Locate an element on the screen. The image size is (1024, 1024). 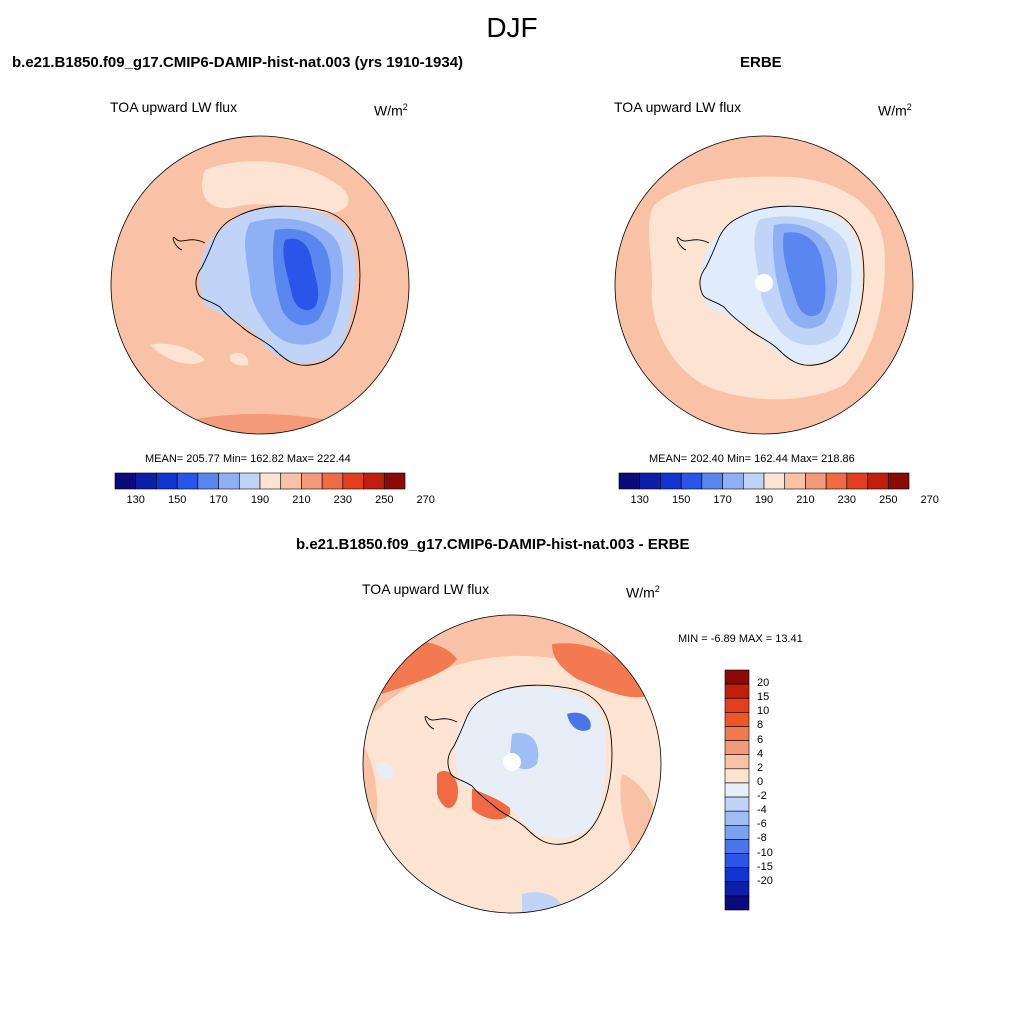
diff-colorbar is located at coordinates (737, 790).